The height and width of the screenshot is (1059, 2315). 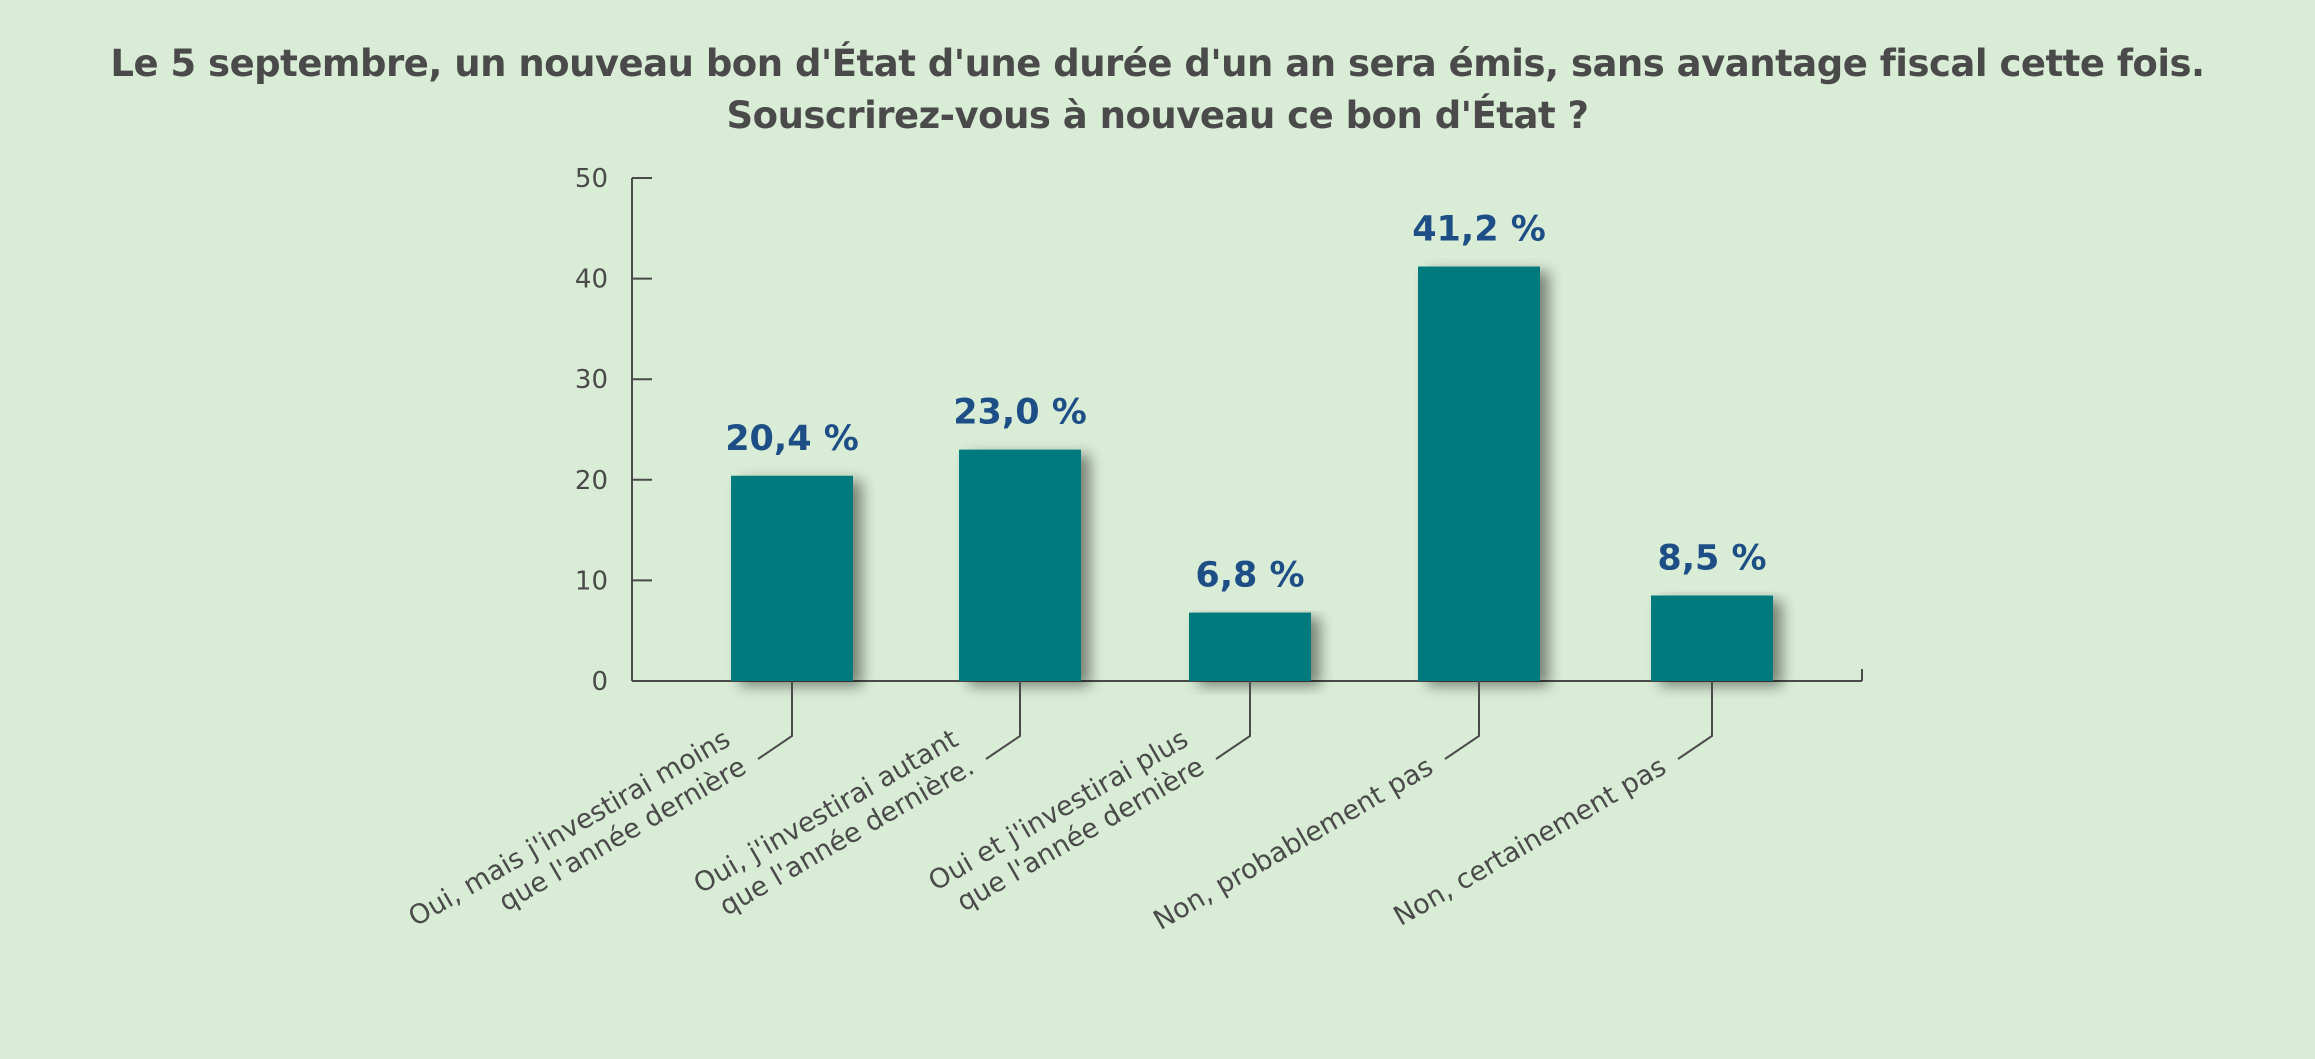 What do you see at coordinates (1020, 413) in the screenshot?
I see `bar-value-label: 23,0 %` at bounding box center [1020, 413].